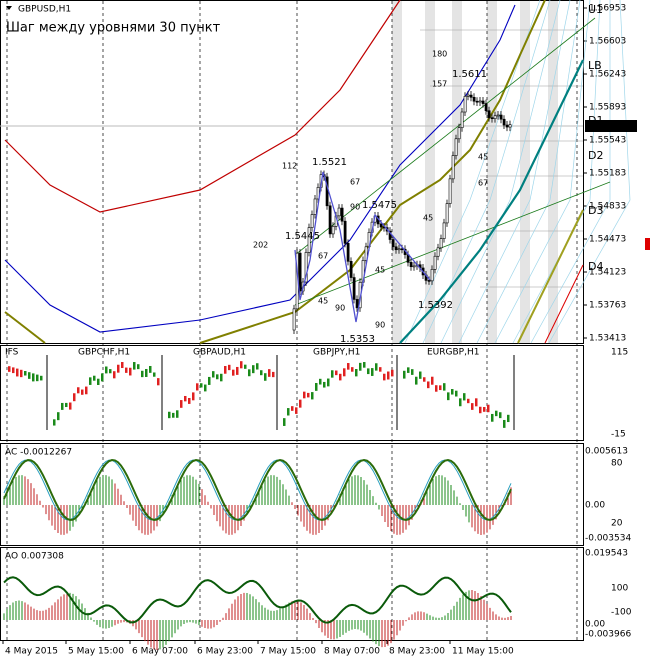  What do you see at coordinates (34, 557) in the screenshot?
I see `panel-label: AO 0.007308` at bounding box center [34, 557].